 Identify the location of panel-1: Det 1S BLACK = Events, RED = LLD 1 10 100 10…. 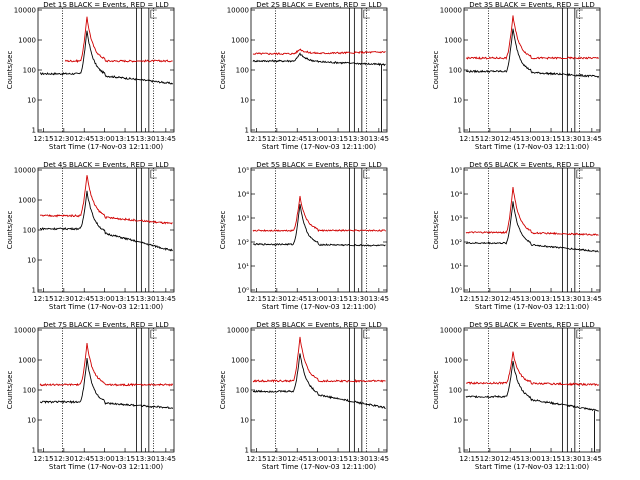
(91, 76).